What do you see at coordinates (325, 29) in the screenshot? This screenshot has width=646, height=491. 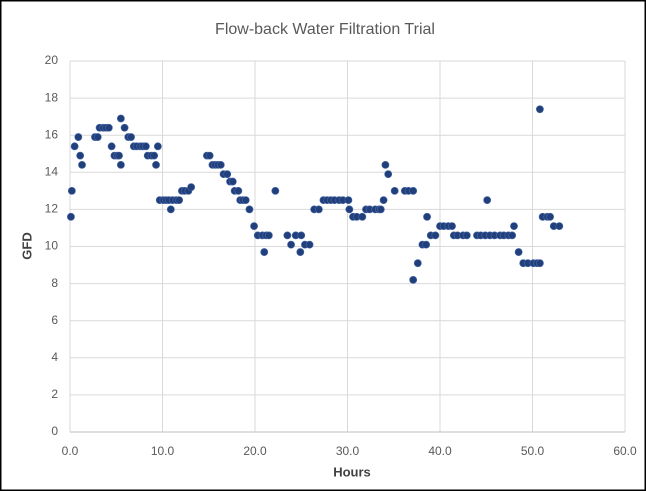 I see `chart-title: Flow-back Water Filtration Trial` at bounding box center [325, 29].